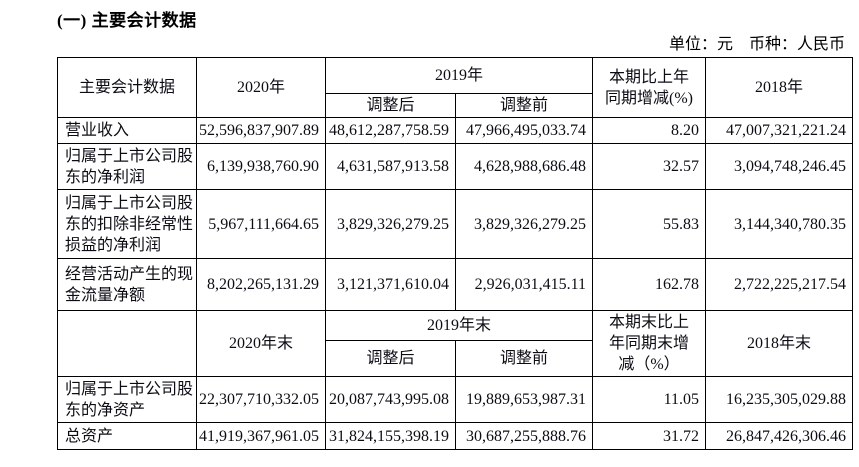 The width and height of the screenshot is (859, 467). I want to click on value-2018: 3,144,340,780.35, so click(779, 224).